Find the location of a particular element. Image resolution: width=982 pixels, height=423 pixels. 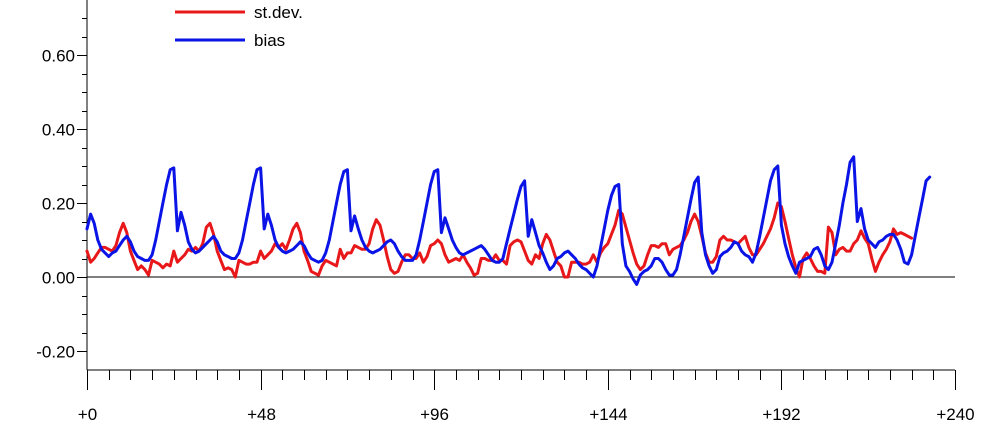

y-tick-label: -0.20 is located at coordinates (55, 352).